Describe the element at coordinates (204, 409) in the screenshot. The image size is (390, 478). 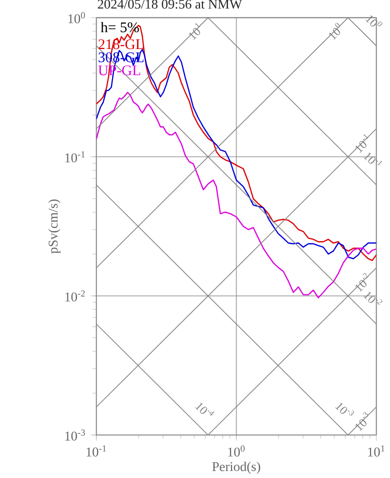
I see `text: 10$^{-4}$` at that location.